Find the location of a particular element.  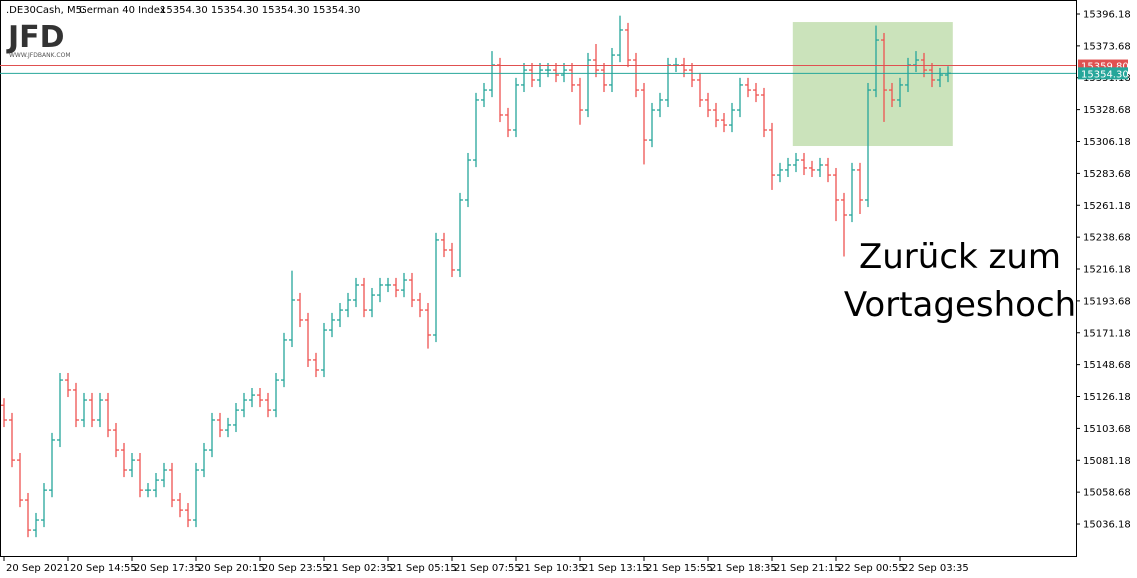

annotation: Zurück zum is located at coordinates (960, 257).